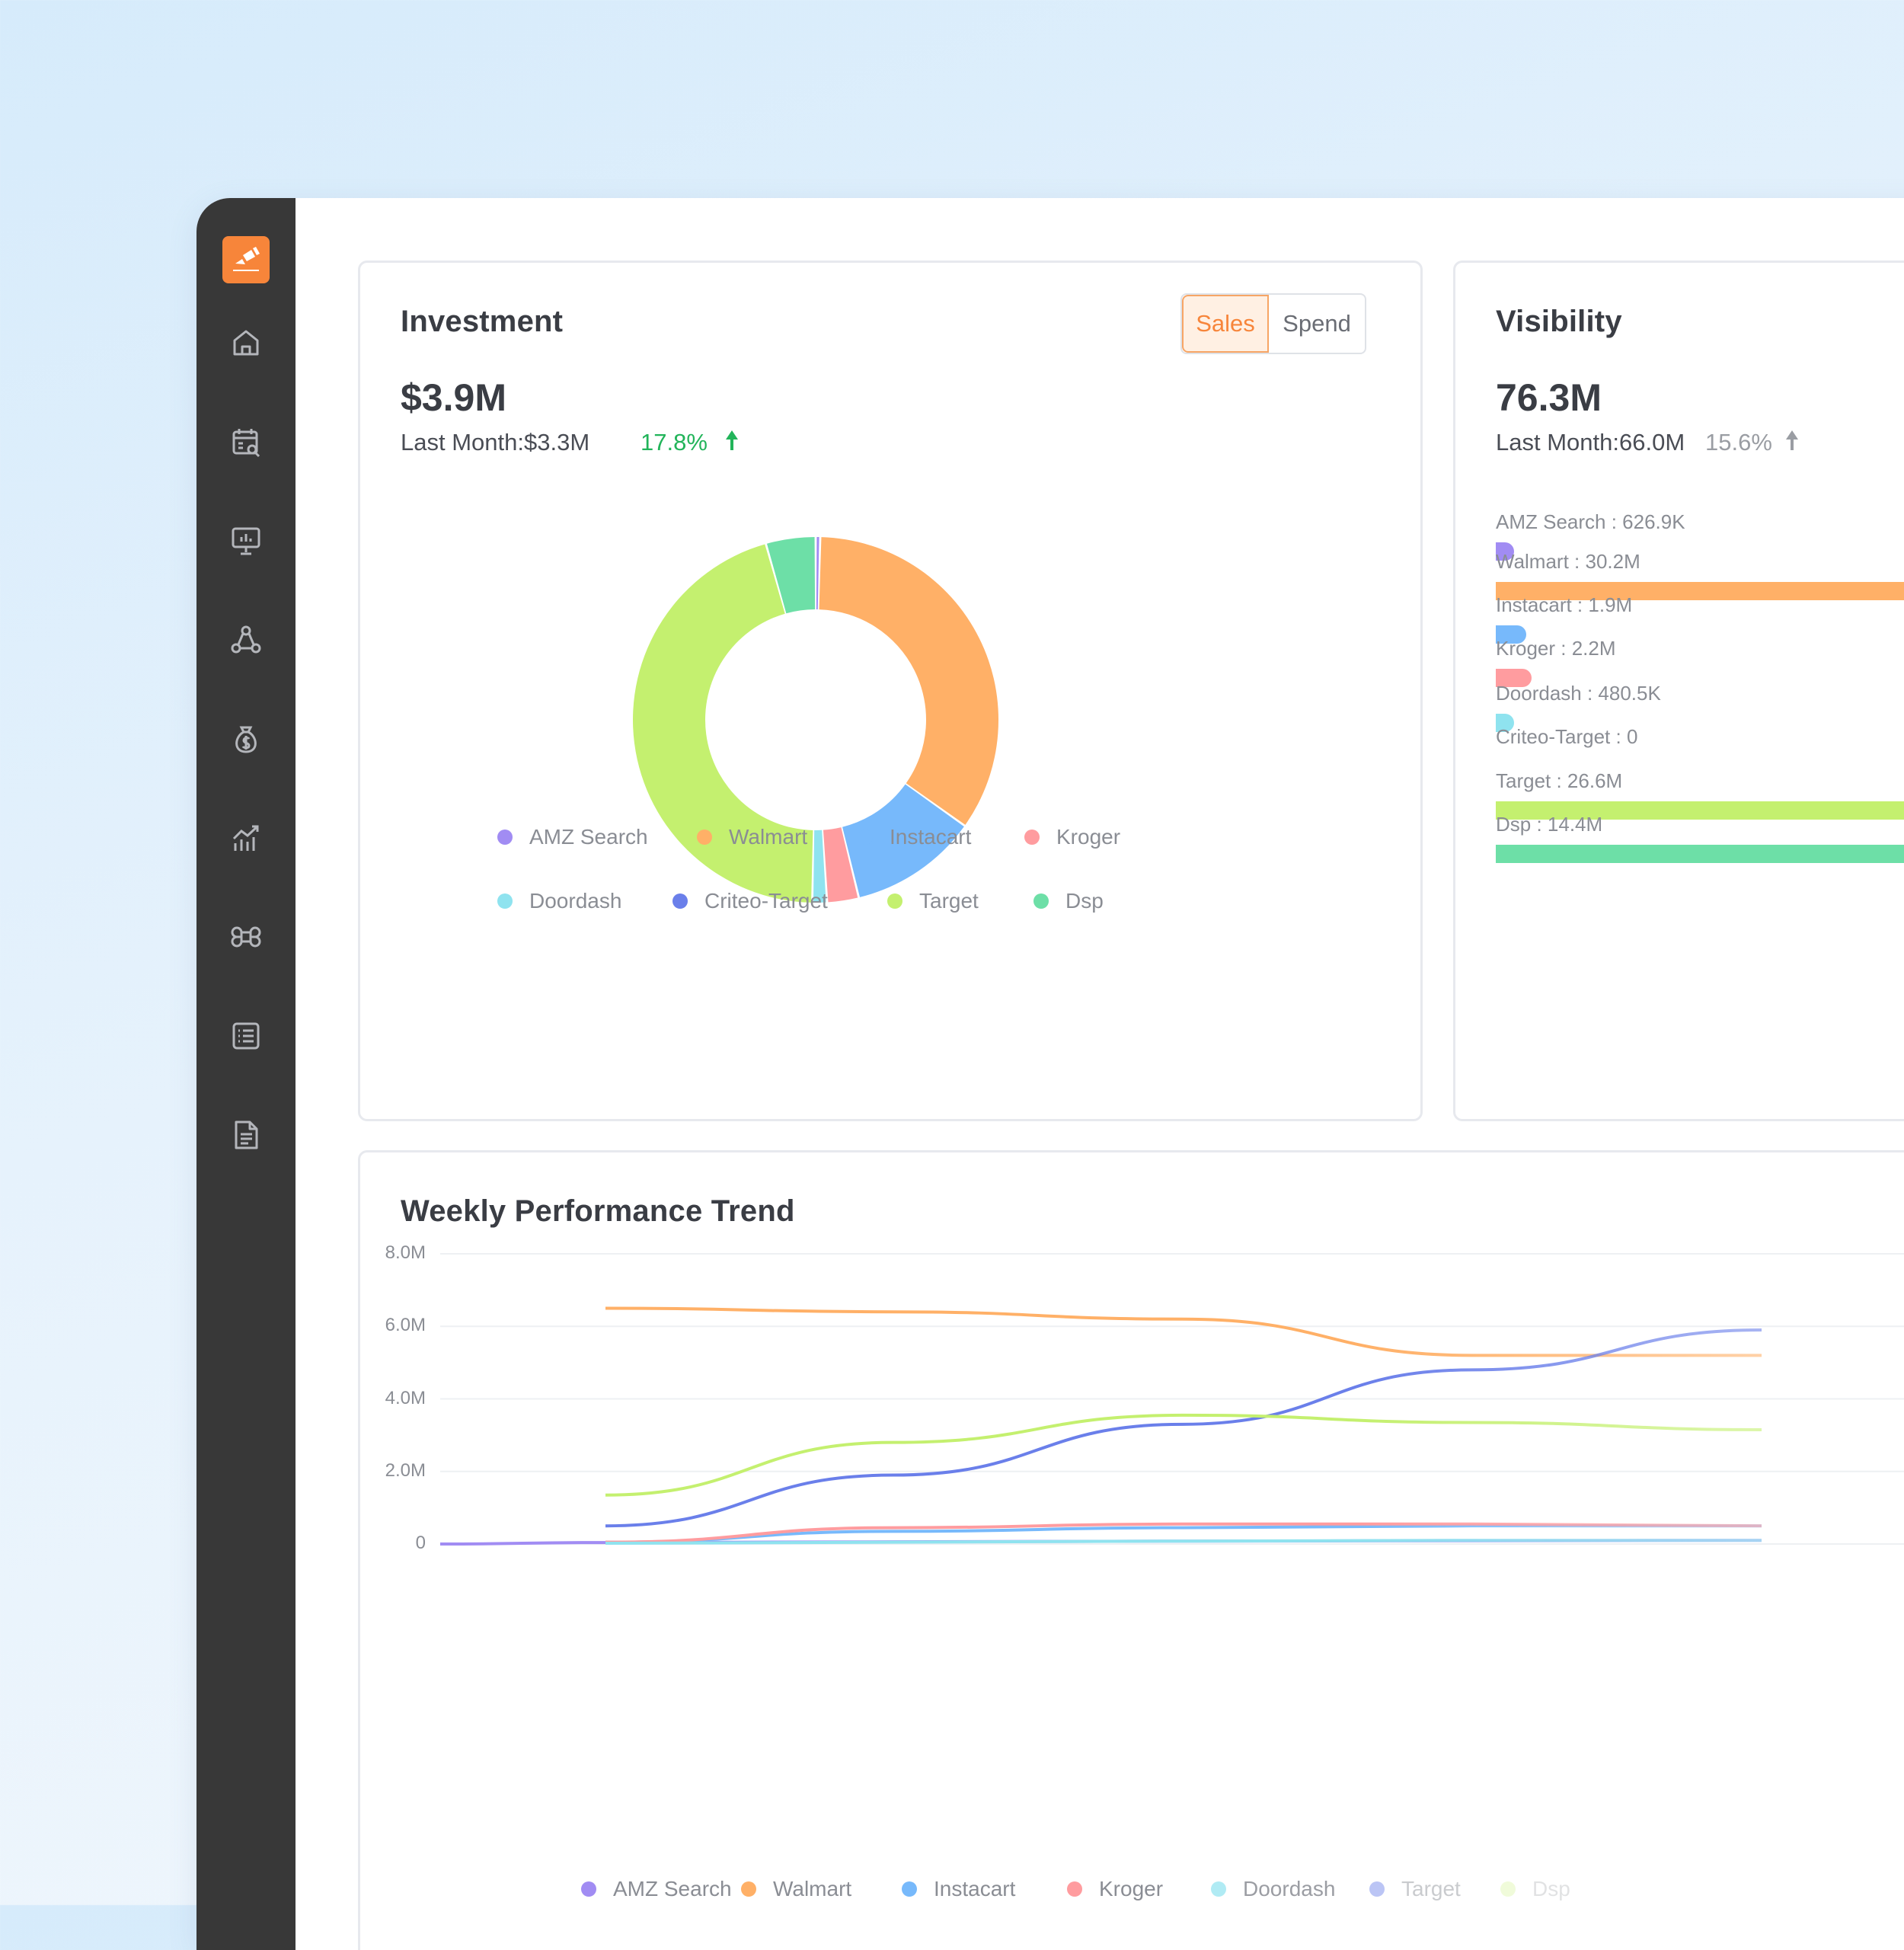 The image size is (1904, 1950). What do you see at coordinates (1565, 604) in the screenshot?
I see `visibility-bar-label: Instacart : 1.9M` at bounding box center [1565, 604].